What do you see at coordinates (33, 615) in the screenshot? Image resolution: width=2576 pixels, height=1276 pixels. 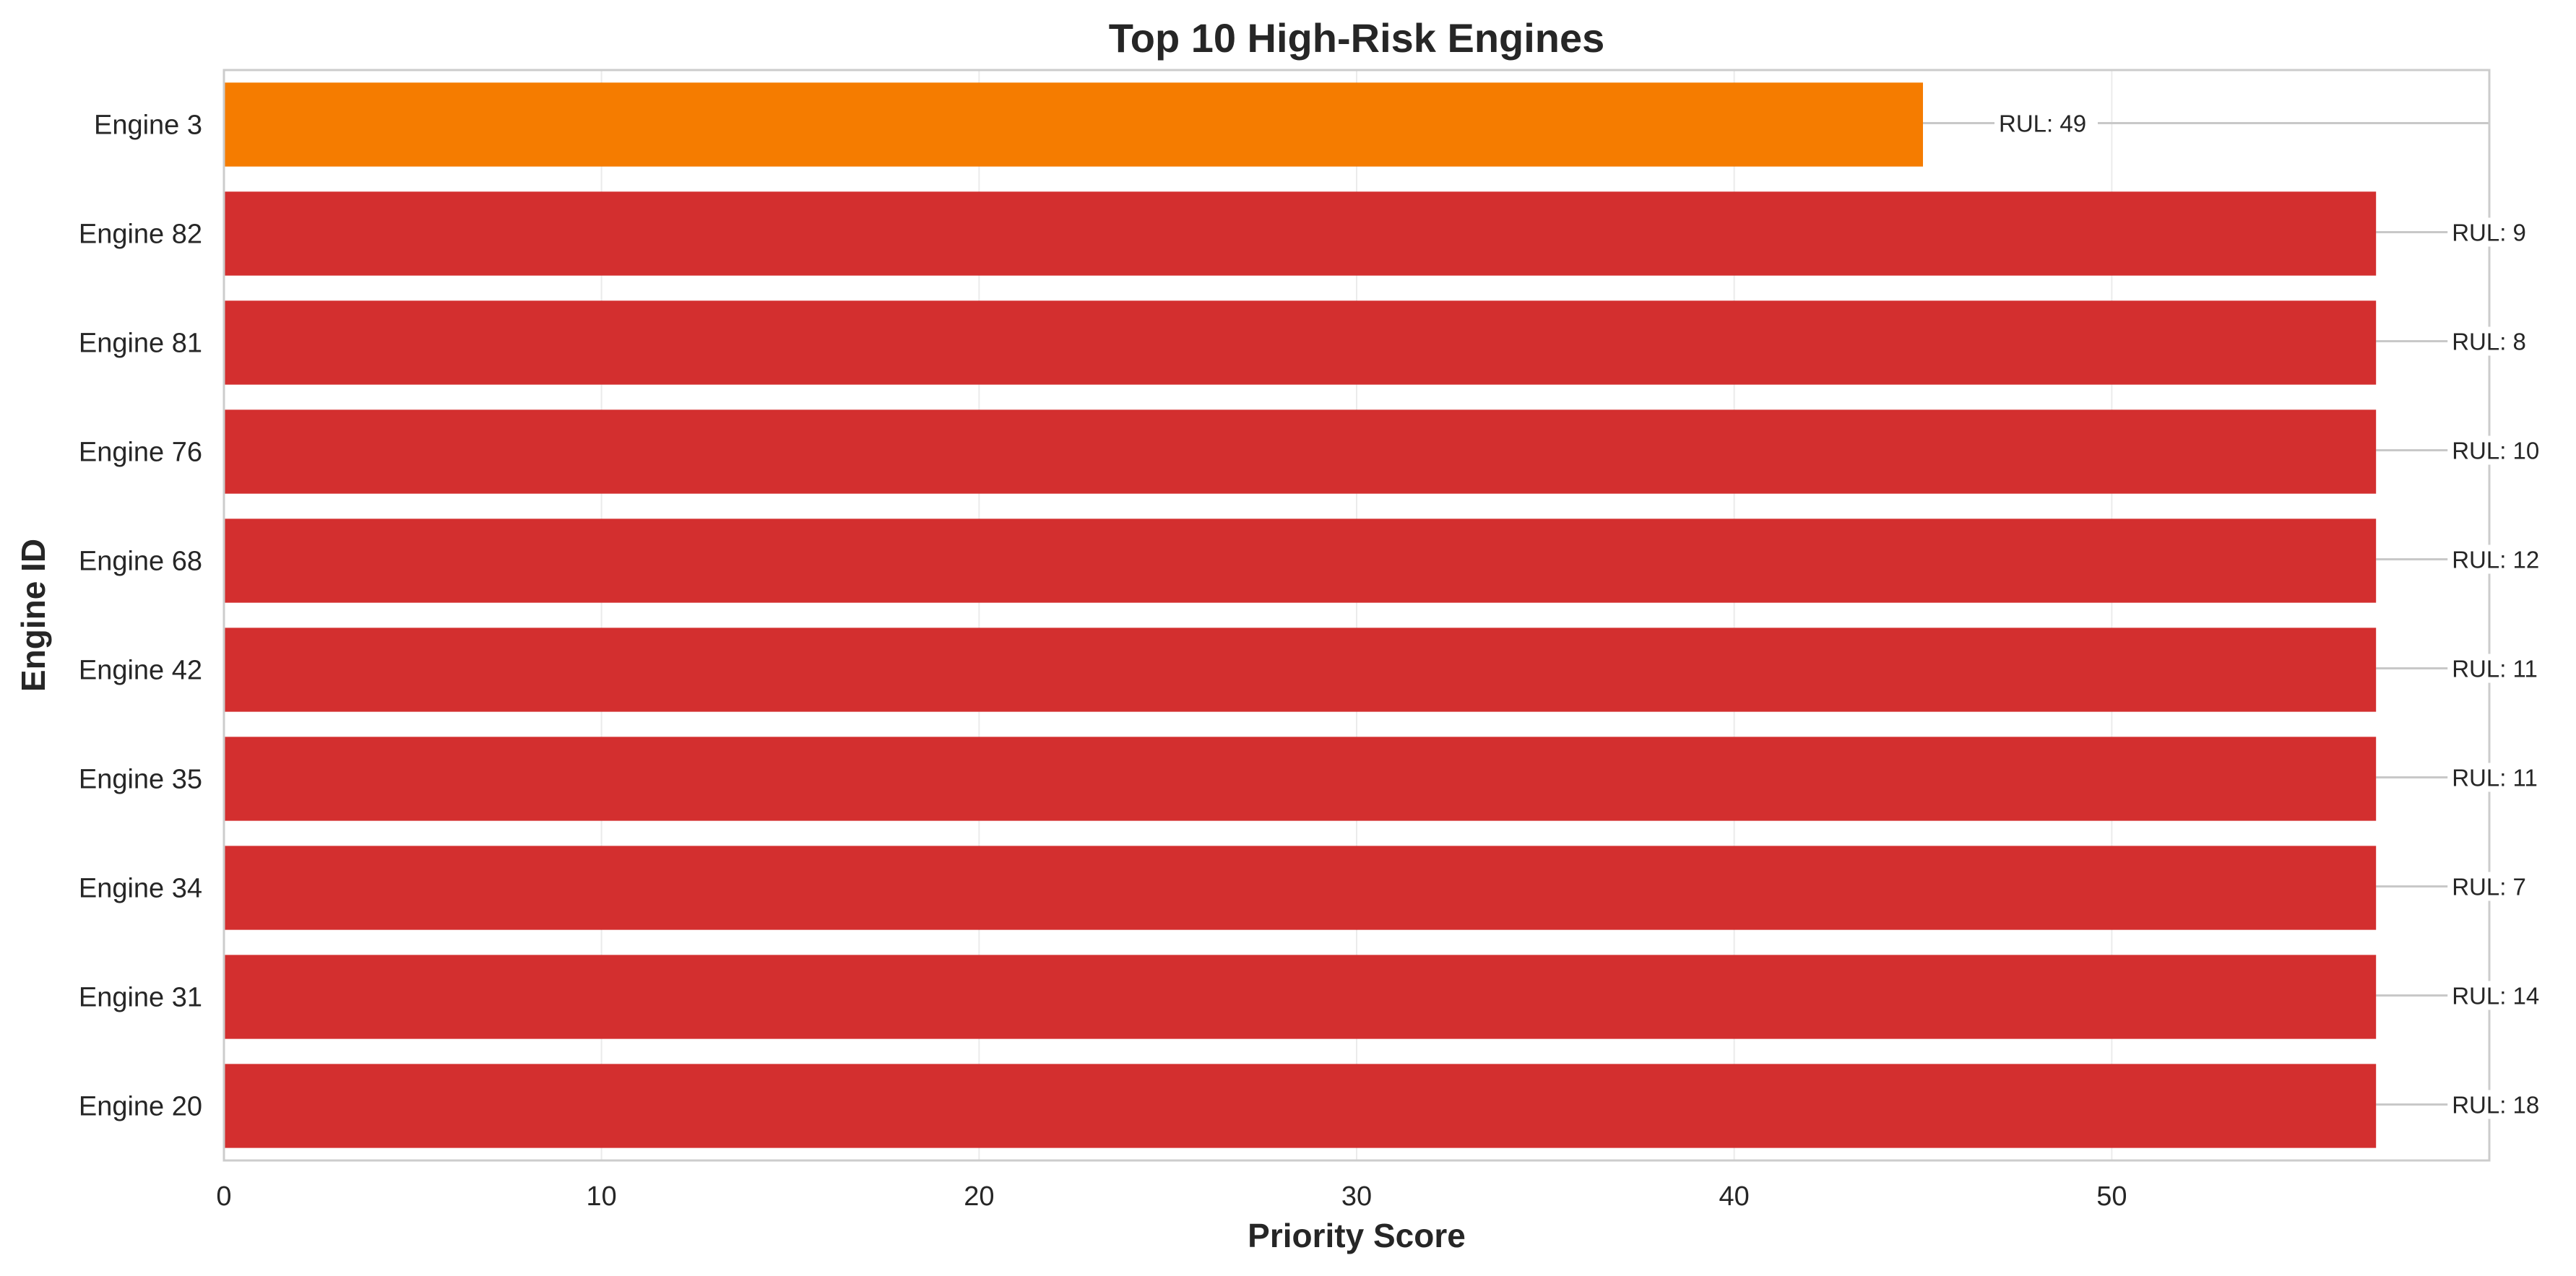 I see `y-axis-label: Engine ID` at bounding box center [33, 615].